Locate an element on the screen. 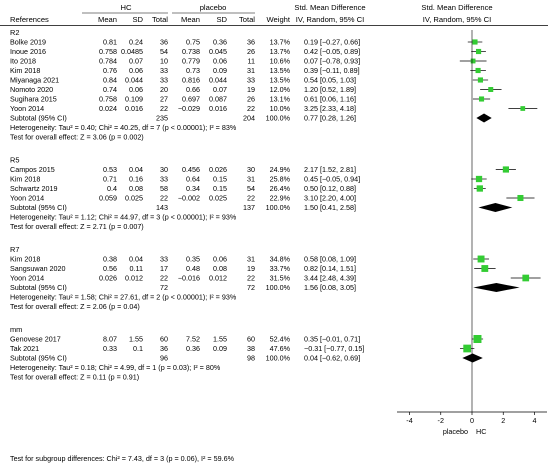  axis-label-placebo: placebo is located at coordinates (455, 431).